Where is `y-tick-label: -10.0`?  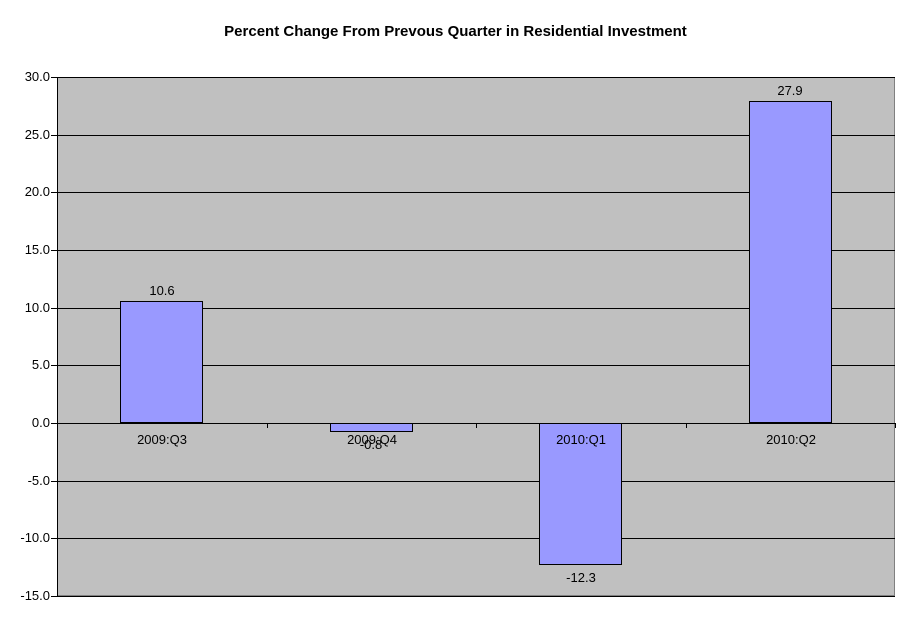 y-tick-label: -10.0 is located at coordinates (35, 537).